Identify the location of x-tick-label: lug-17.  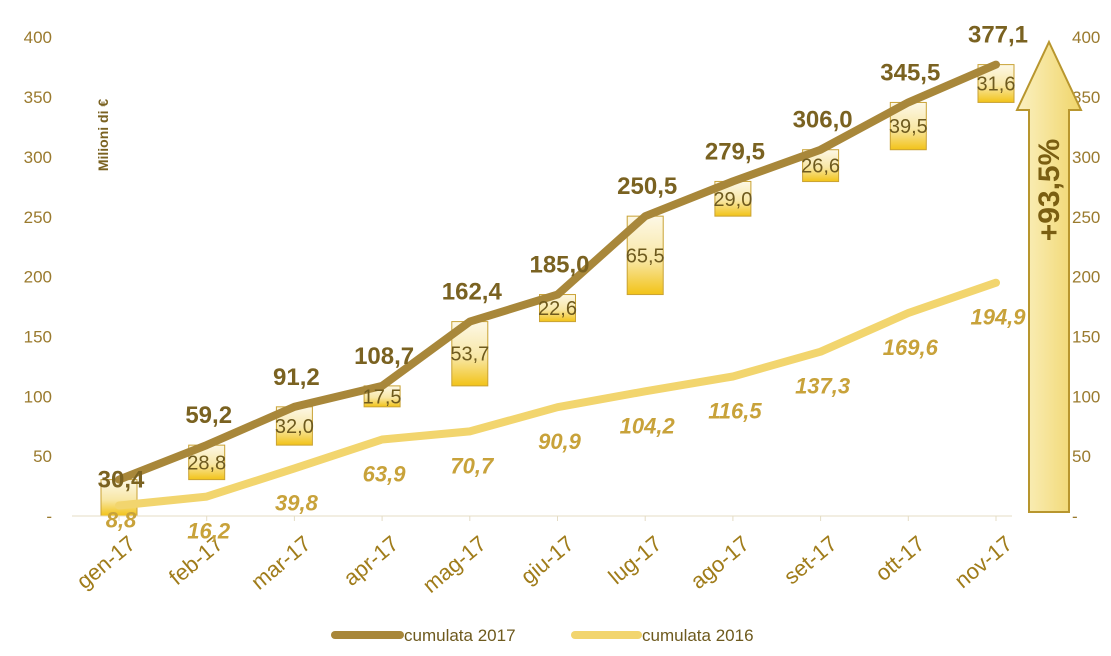
(634, 560).